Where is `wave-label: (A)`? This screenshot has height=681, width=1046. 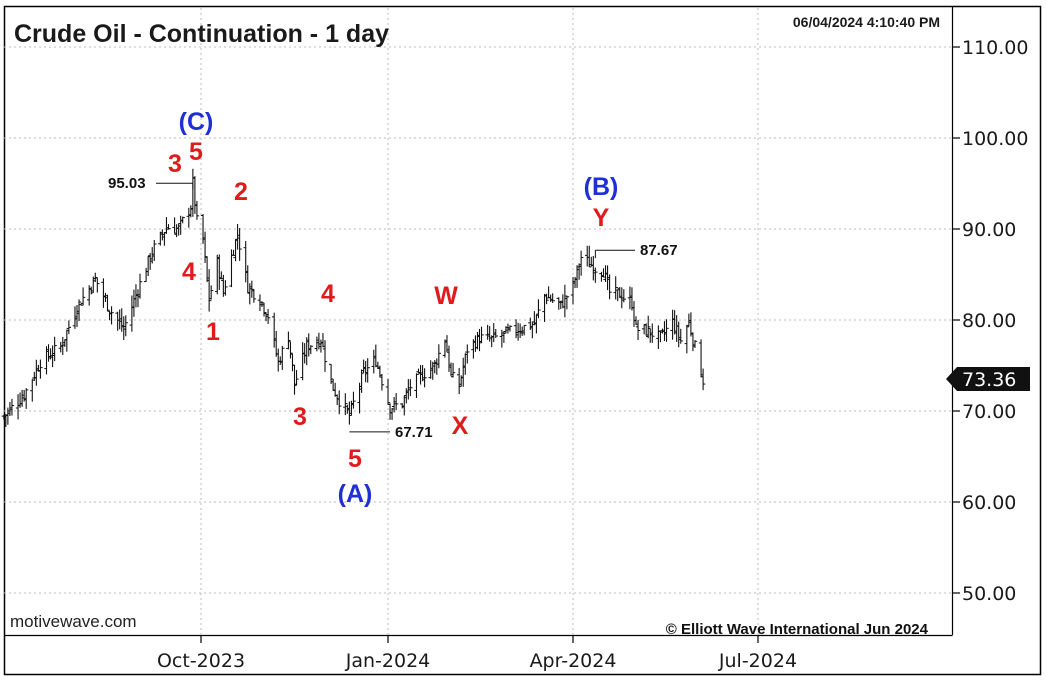
wave-label: (A) is located at coordinates (355, 494).